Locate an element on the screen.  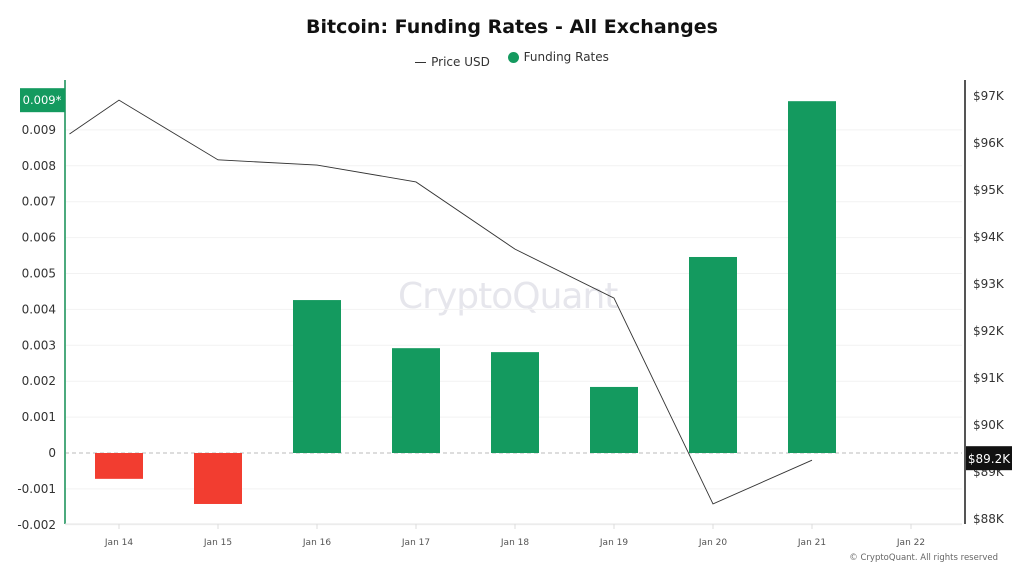
dot-icon is located at coordinates (513, 57).